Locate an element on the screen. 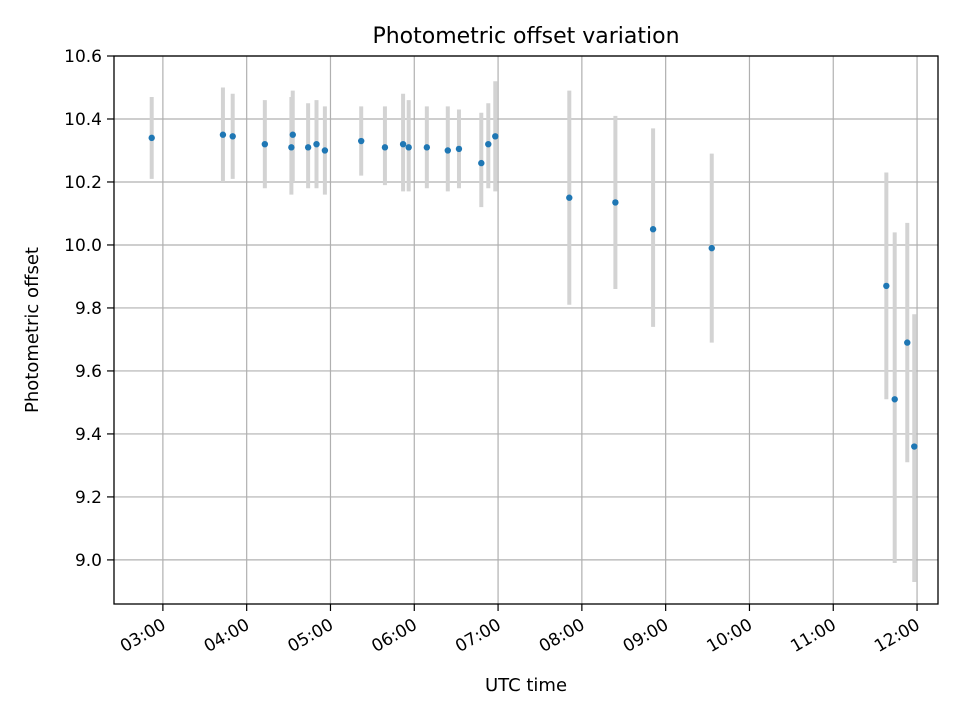  y-tick-label: 9.0 is located at coordinates (88, 561).